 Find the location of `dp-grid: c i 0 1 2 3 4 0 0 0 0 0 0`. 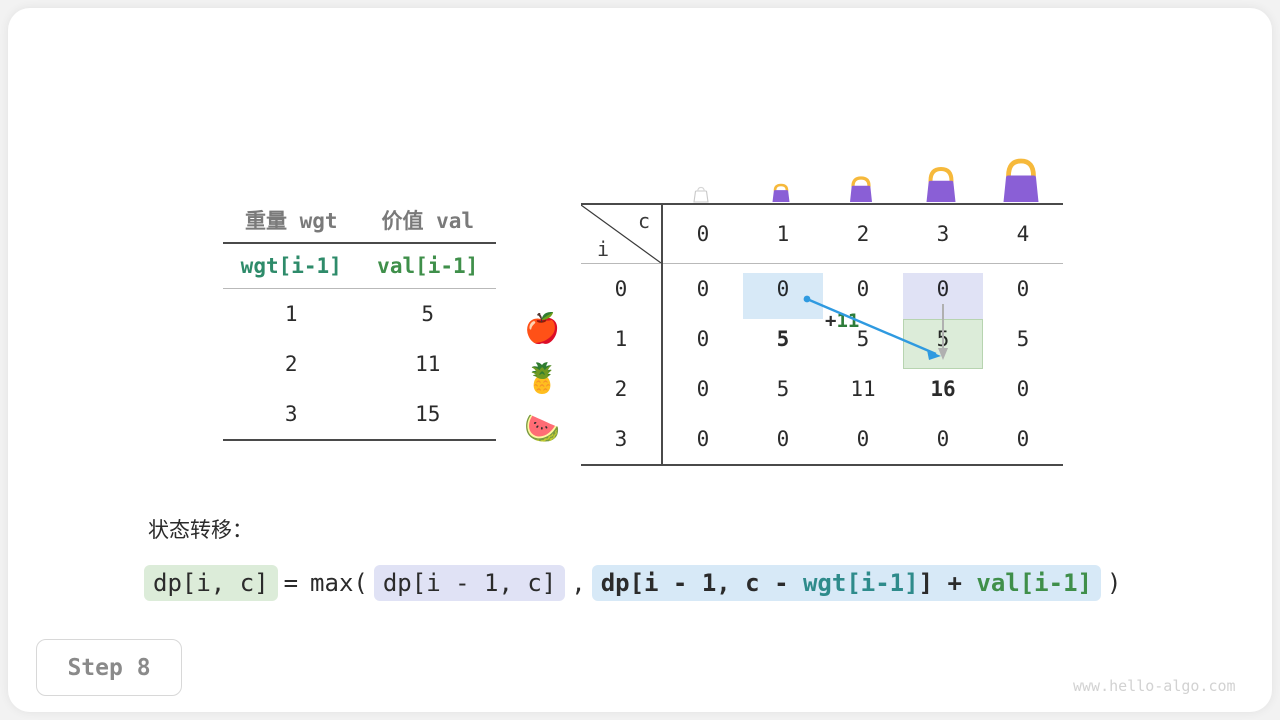

dp-grid: c i 0 1 2 3 4 0 0 0 0 0 0 is located at coordinates (822, 335).